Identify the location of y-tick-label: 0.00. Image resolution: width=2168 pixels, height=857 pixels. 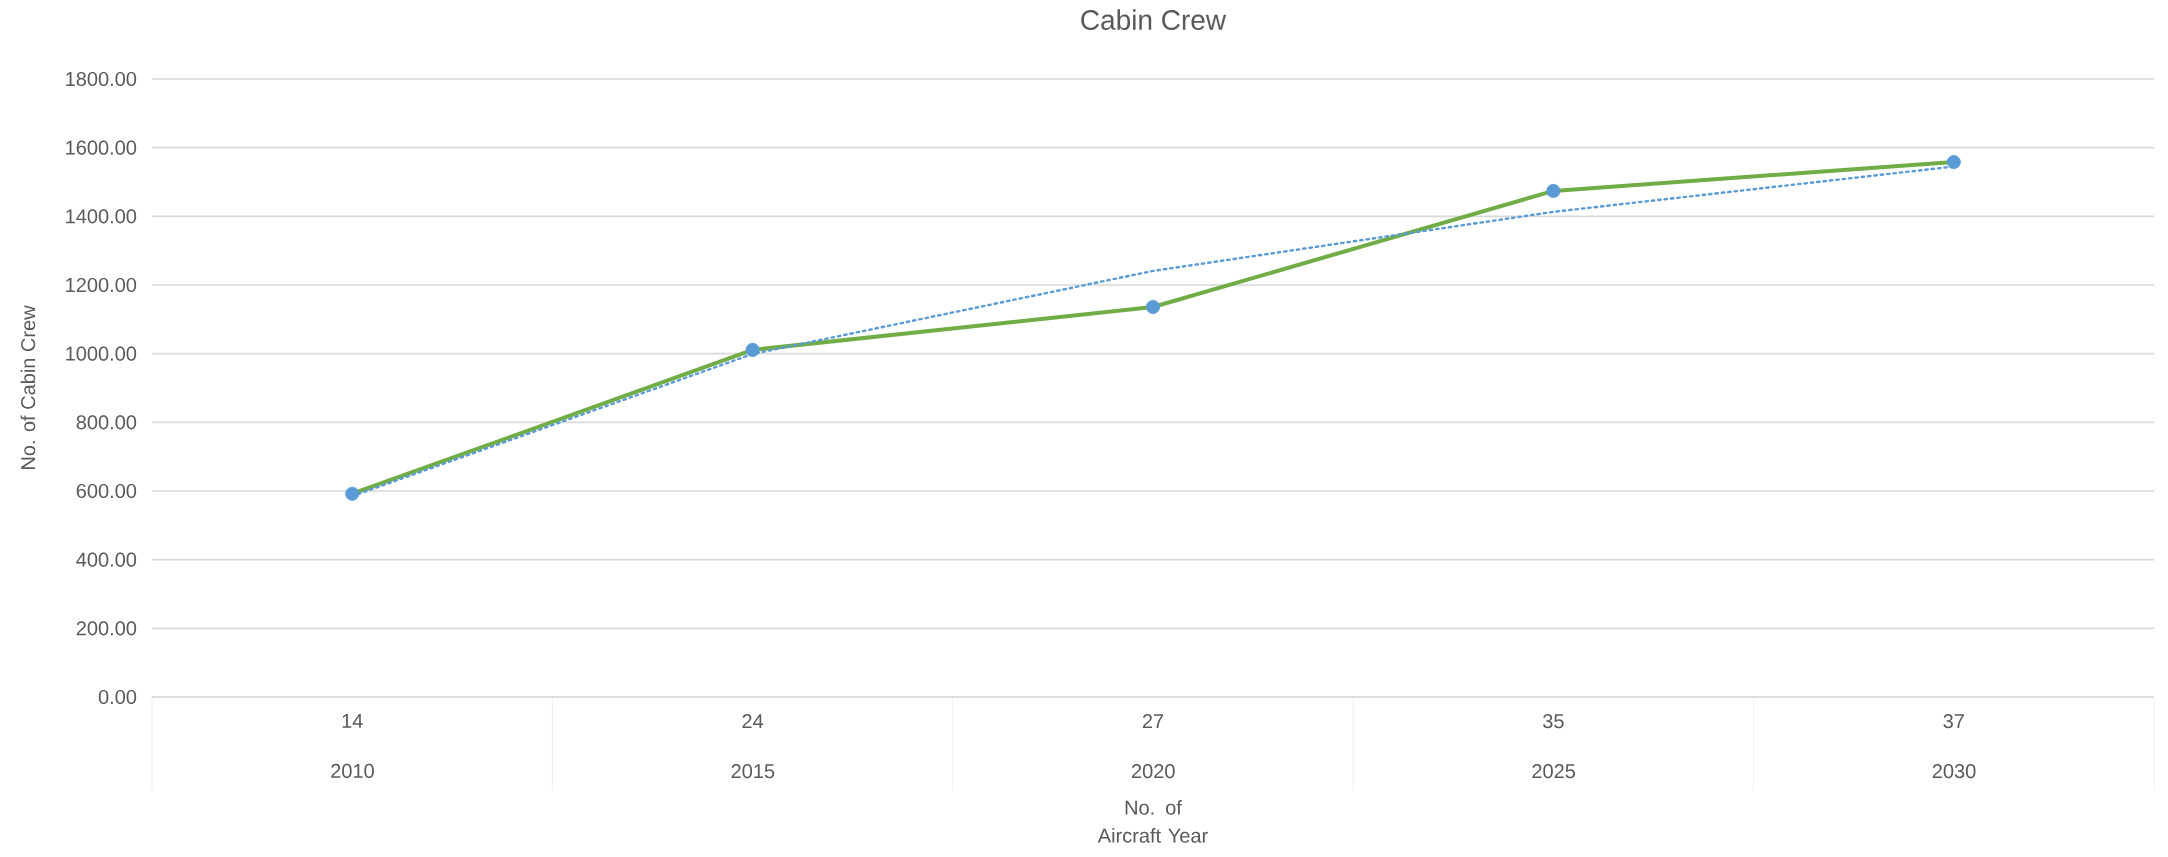
(117, 697).